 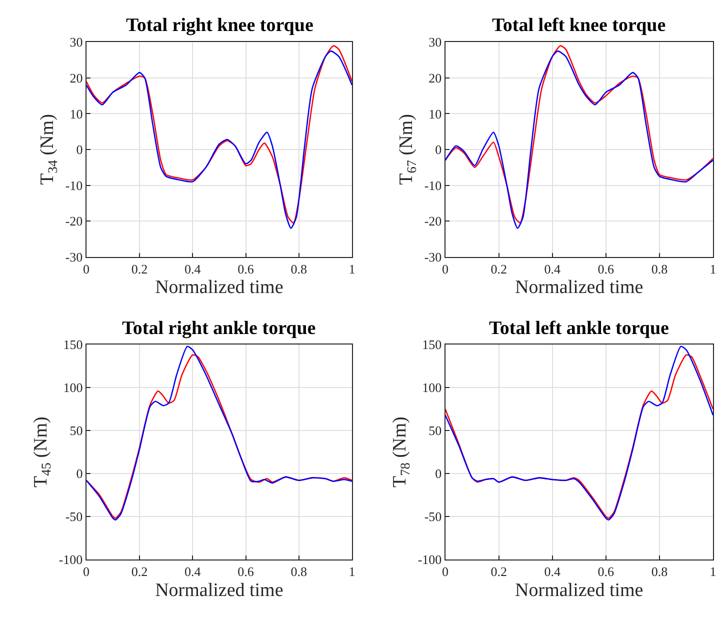 What do you see at coordinates (579, 328) in the screenshot?
I see `chart-title: Total left ankle torque` at bounding box center [579, 328].